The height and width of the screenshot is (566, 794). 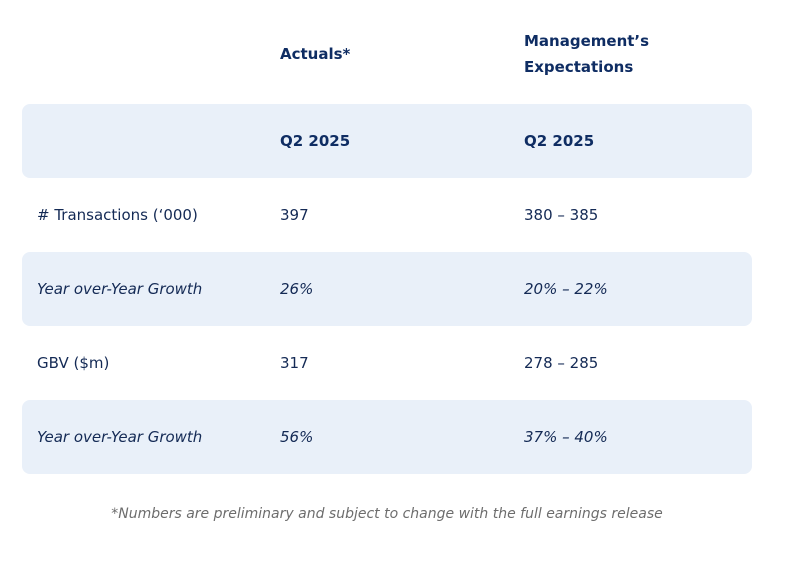 I want to click on period-expected: Q2 2025, so click(x=559, y=141).